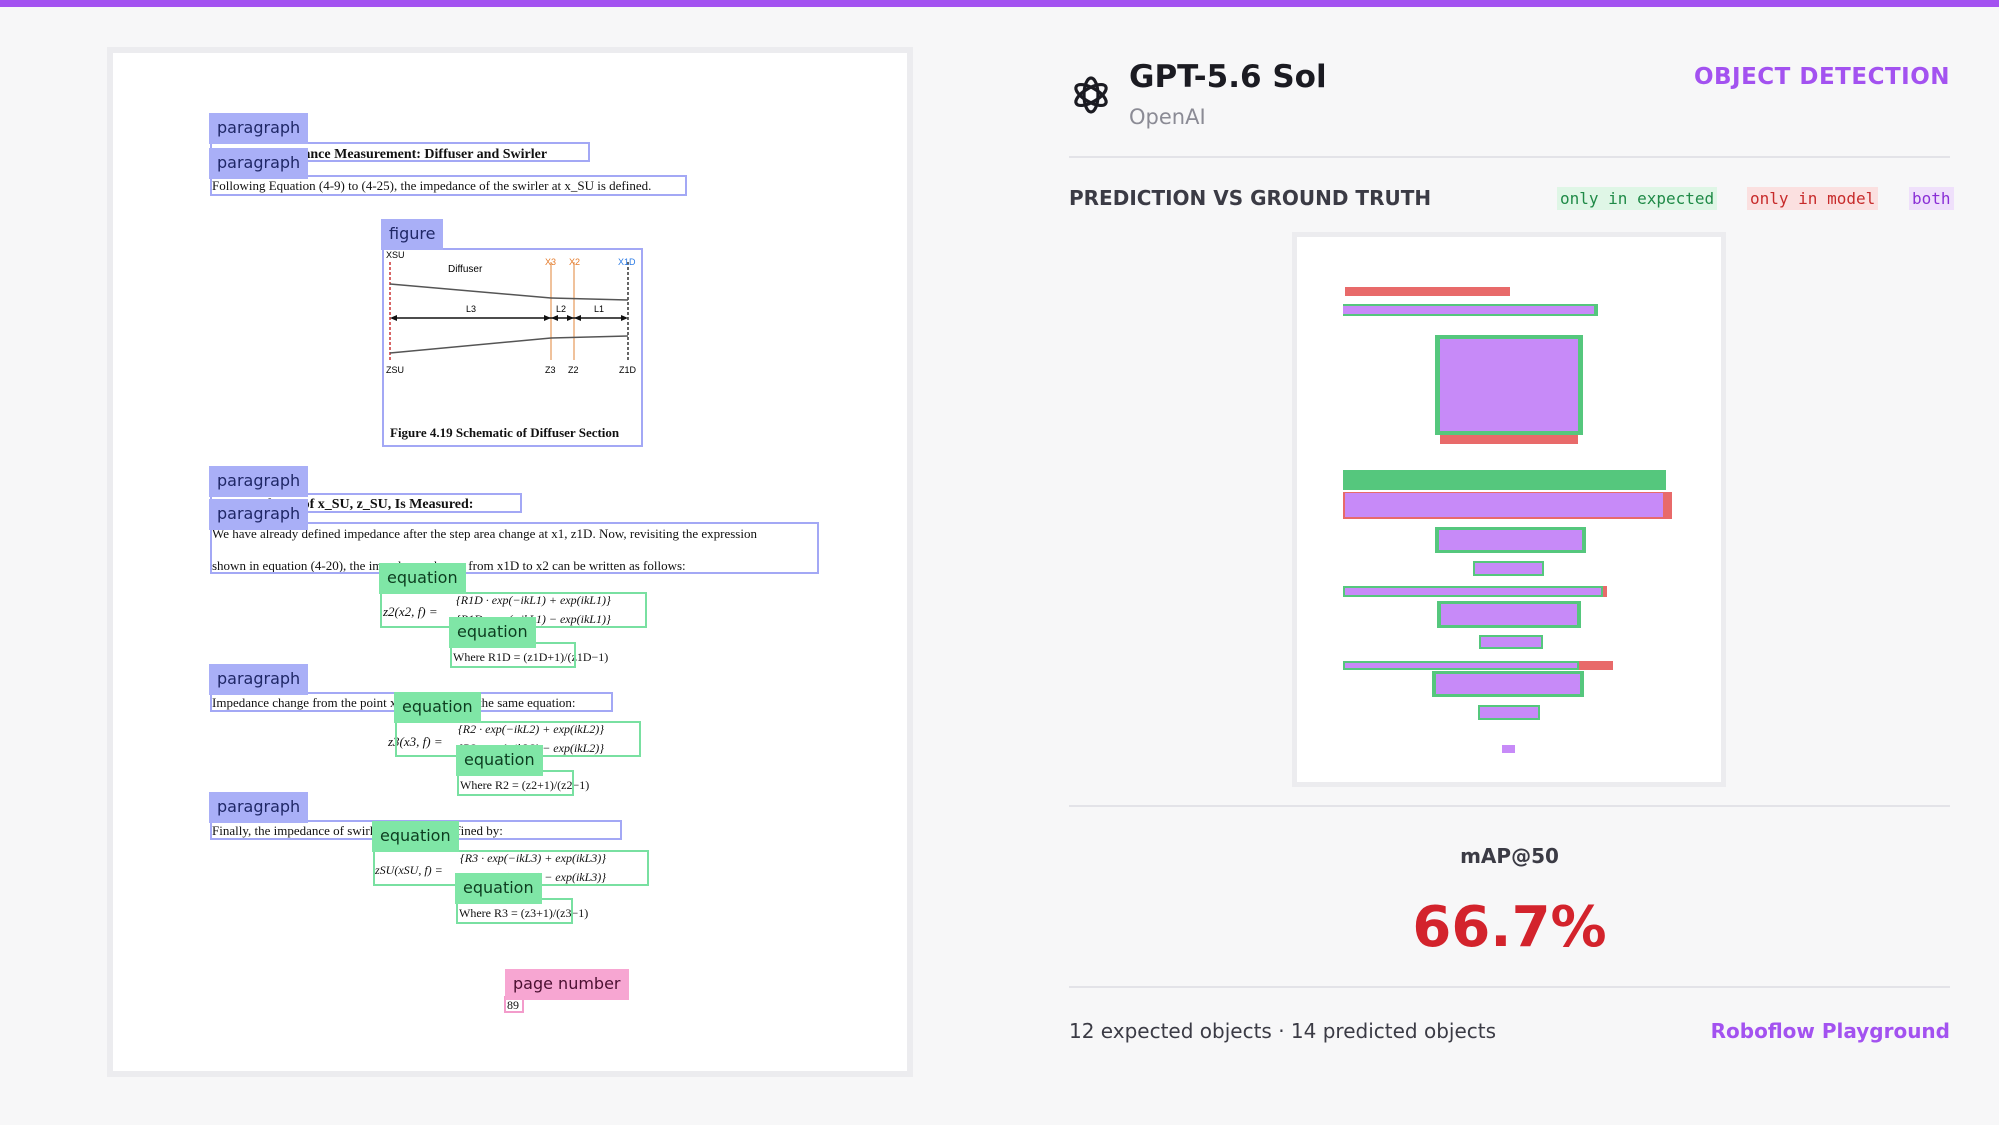 The image size is (1999, 1125). What do you see at coordinates (999, 3) in the screenshot?
I see `top-accent-bar` at bounding box center [999, 3].